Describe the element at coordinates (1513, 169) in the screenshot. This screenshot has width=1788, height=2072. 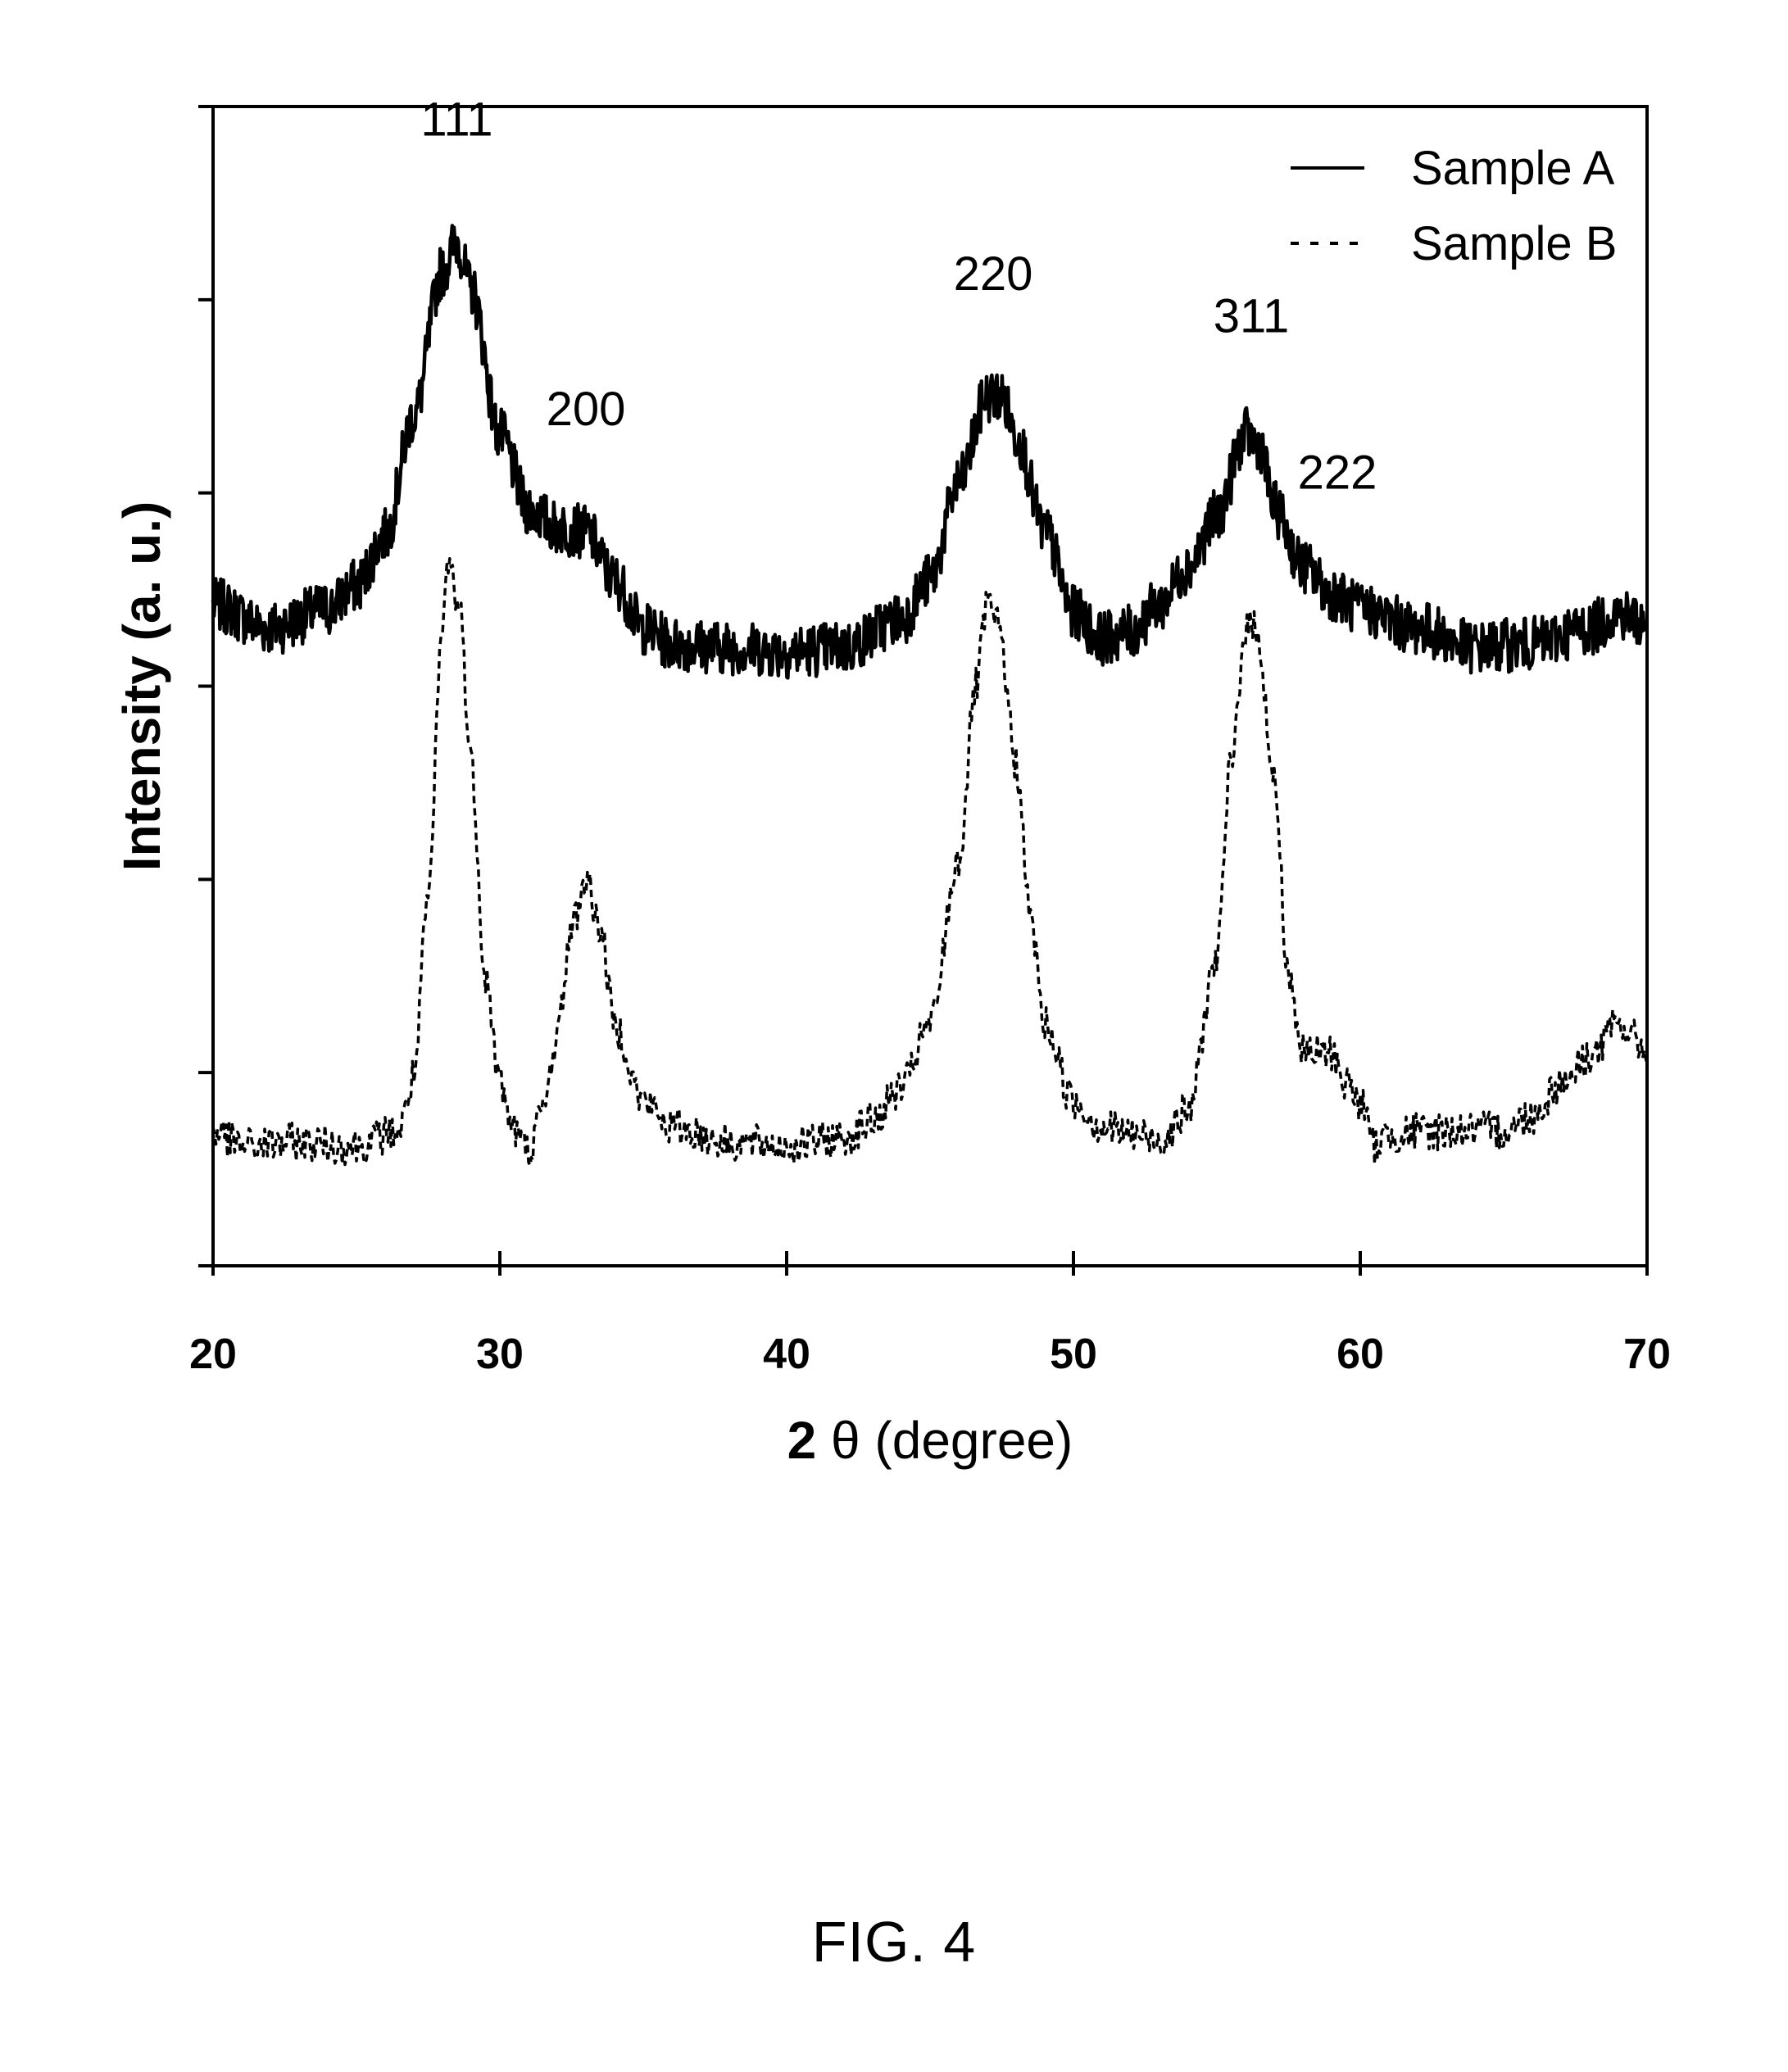
I see `legend-label-sample-a: Sample A` at that location.